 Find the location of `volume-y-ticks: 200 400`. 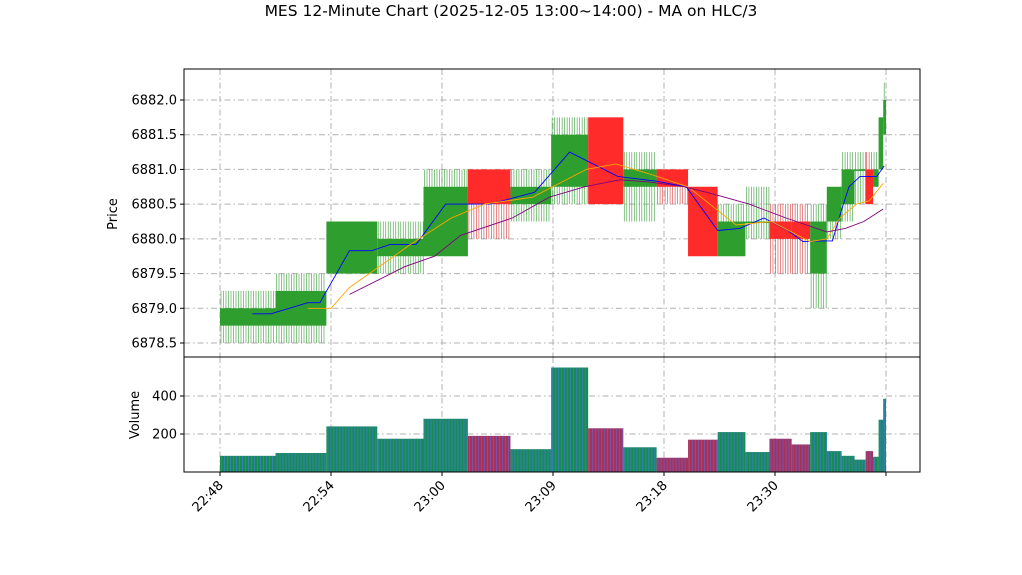

volume-y-ticks: 200 400 is located at coordinates (168, 416).